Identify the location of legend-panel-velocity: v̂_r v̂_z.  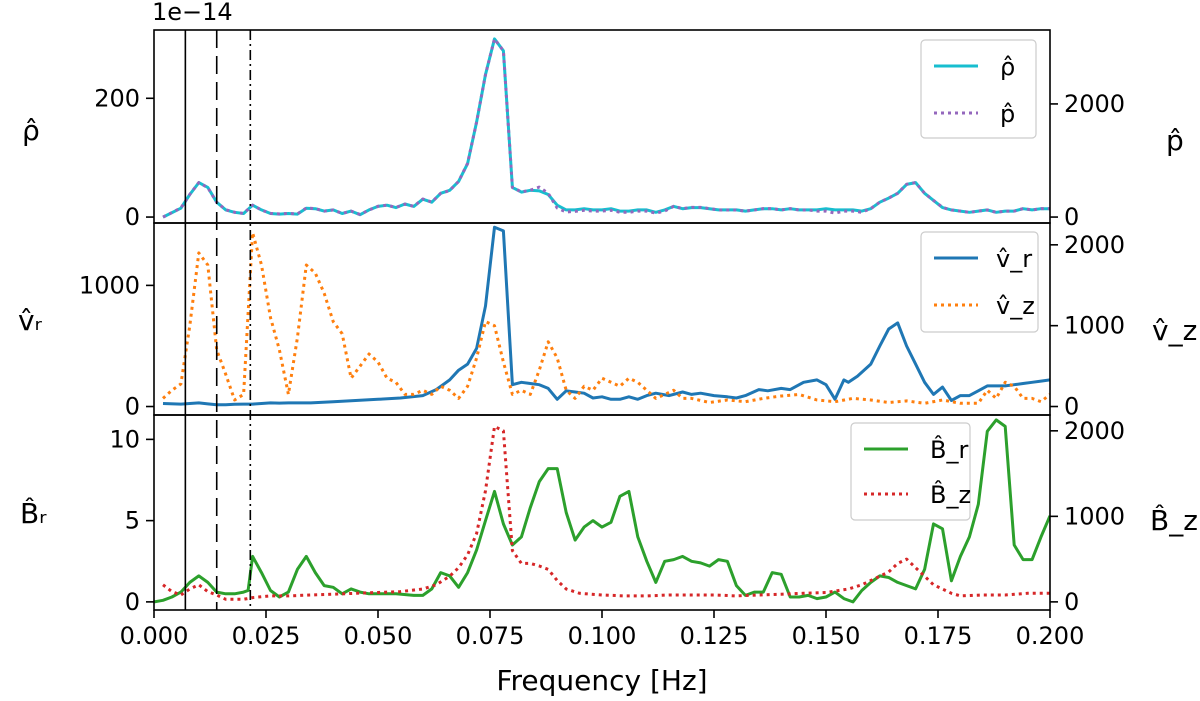
(979, 282).